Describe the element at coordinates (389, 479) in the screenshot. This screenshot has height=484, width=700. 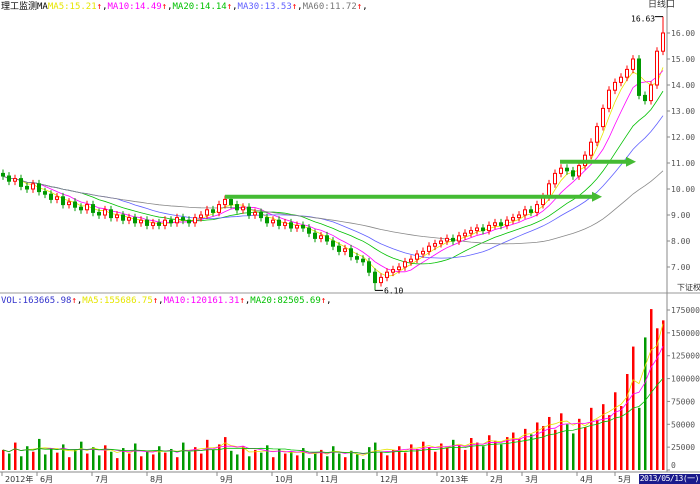
I see `date-tick-label: 12月` at that location.